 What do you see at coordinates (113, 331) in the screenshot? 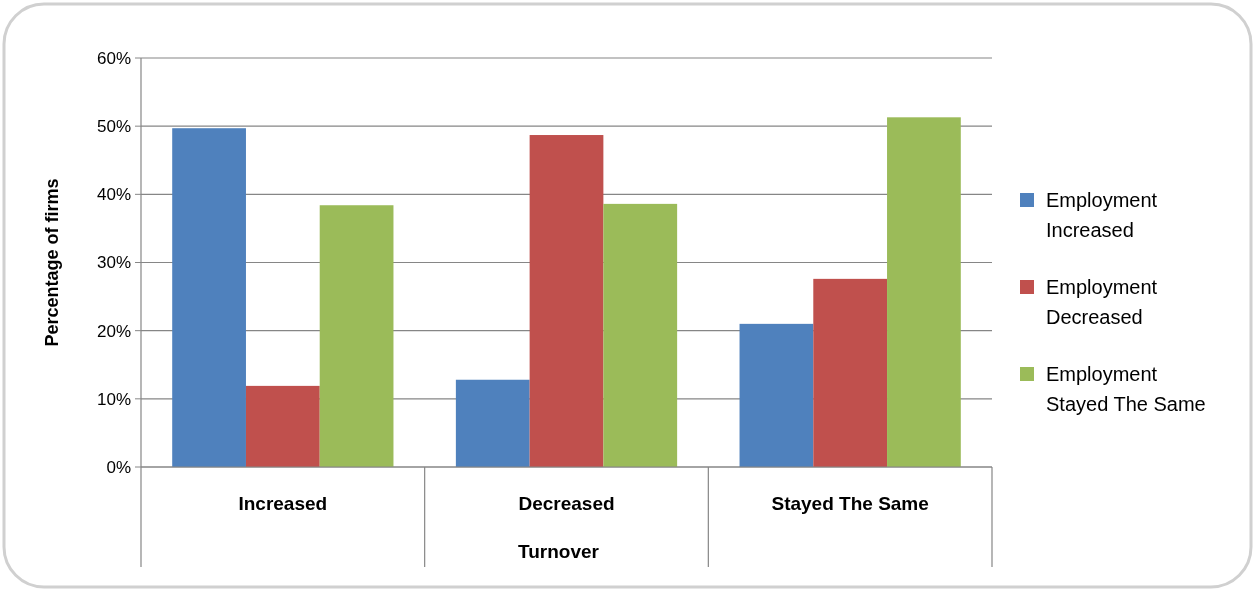
I see `y-tick-label: 20%` at bounding box center [113, 331].